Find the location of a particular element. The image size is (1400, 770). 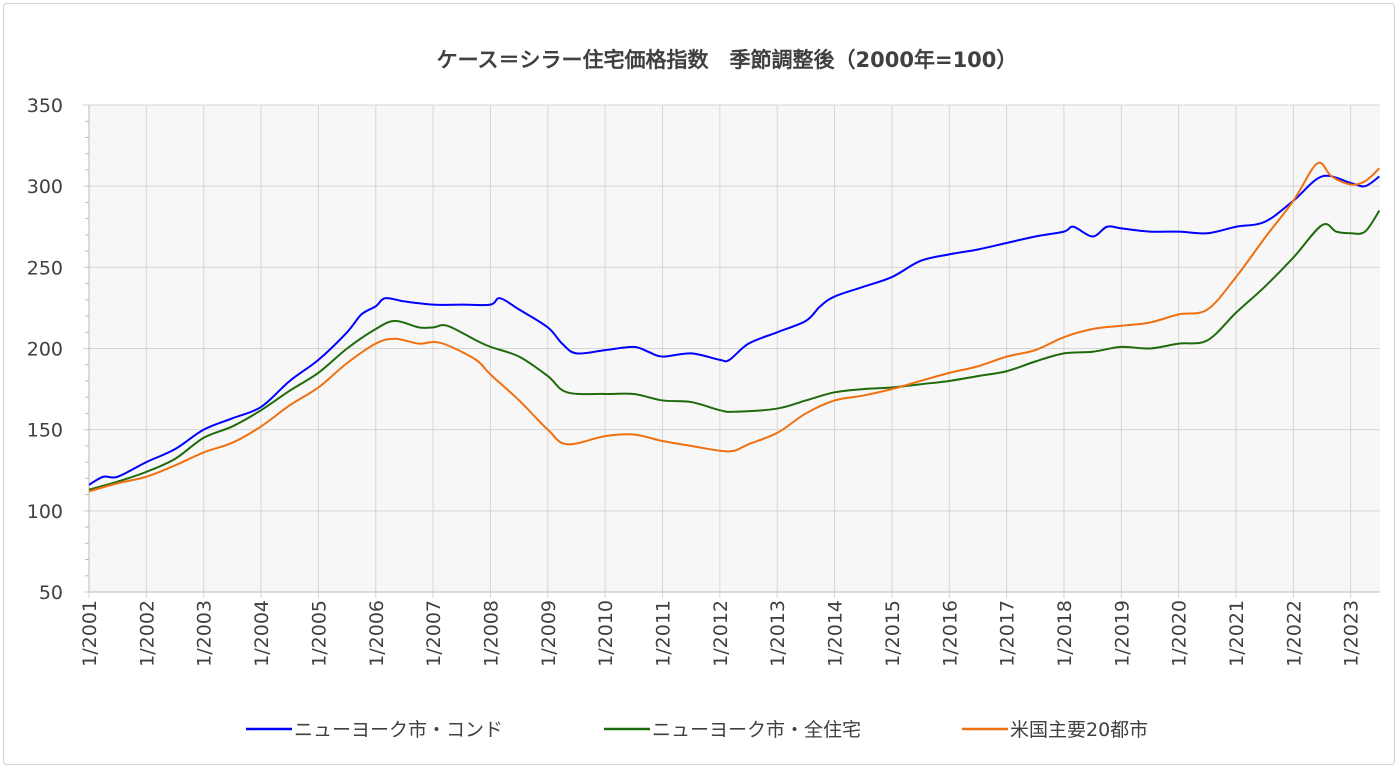

x-tick-label: 1/2007 is located at coordinates (434, 633).